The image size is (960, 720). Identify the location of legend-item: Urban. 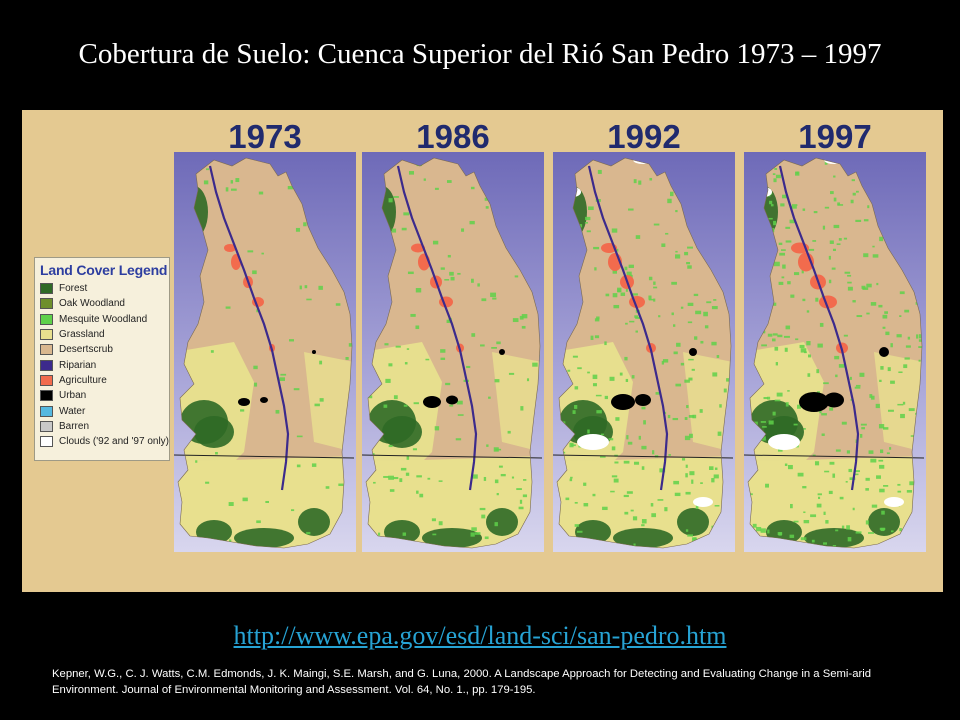
(104, 395).